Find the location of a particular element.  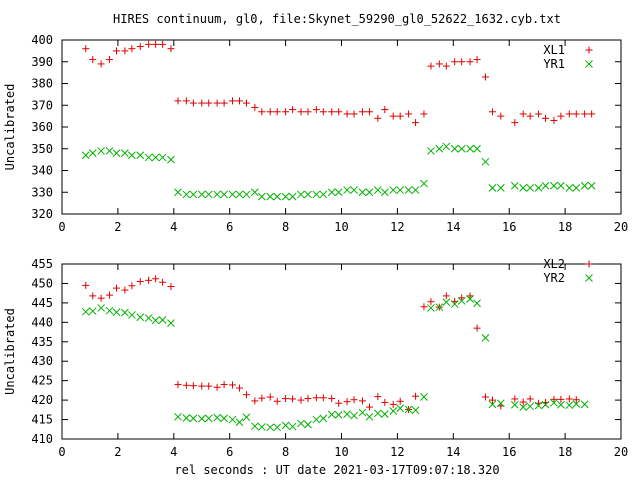

x-tick-label: 10 is located at coordinates (341, 227).